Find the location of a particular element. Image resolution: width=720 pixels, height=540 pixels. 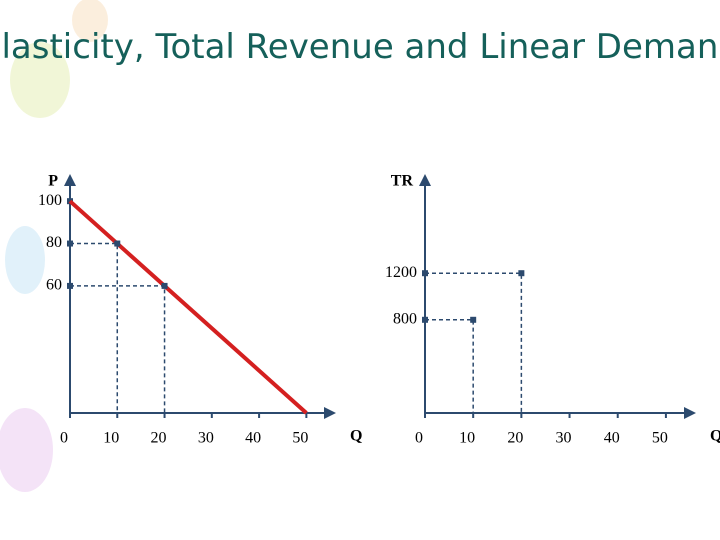

y-axis-label: TR is located at coordinates (402, 181).